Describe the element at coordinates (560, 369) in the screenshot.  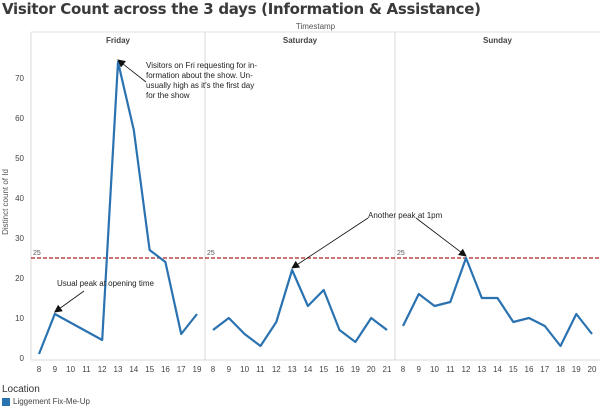
I see `x-tick-label: 18` at that location.